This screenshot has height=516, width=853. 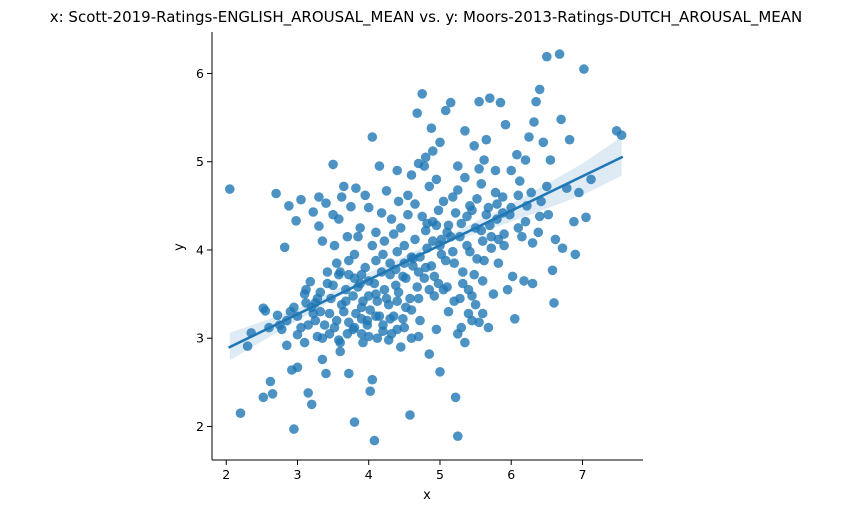 What do you see at coordinates (200, 249) in the screenshot?
I see `y-tick-label: 4` at bounding box center [200, 249].